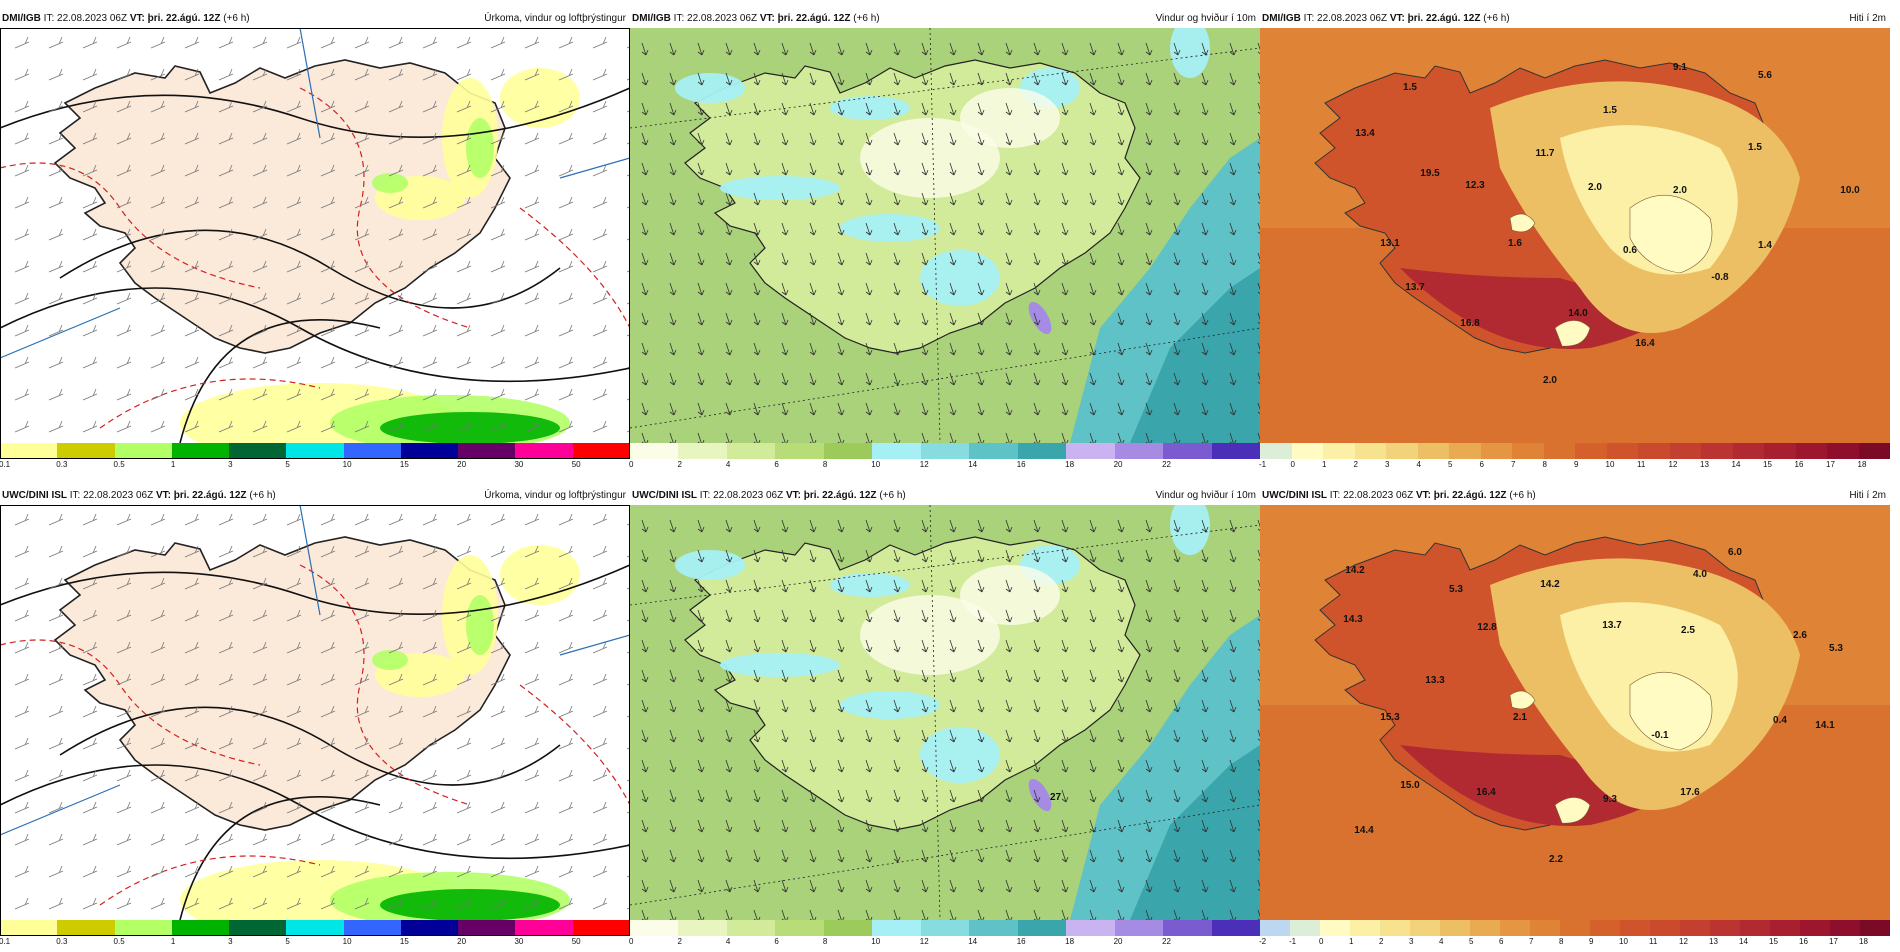 The width and height of the screenshot is (1900, 952). I want to click on glacier-area, so click(1572, 810).